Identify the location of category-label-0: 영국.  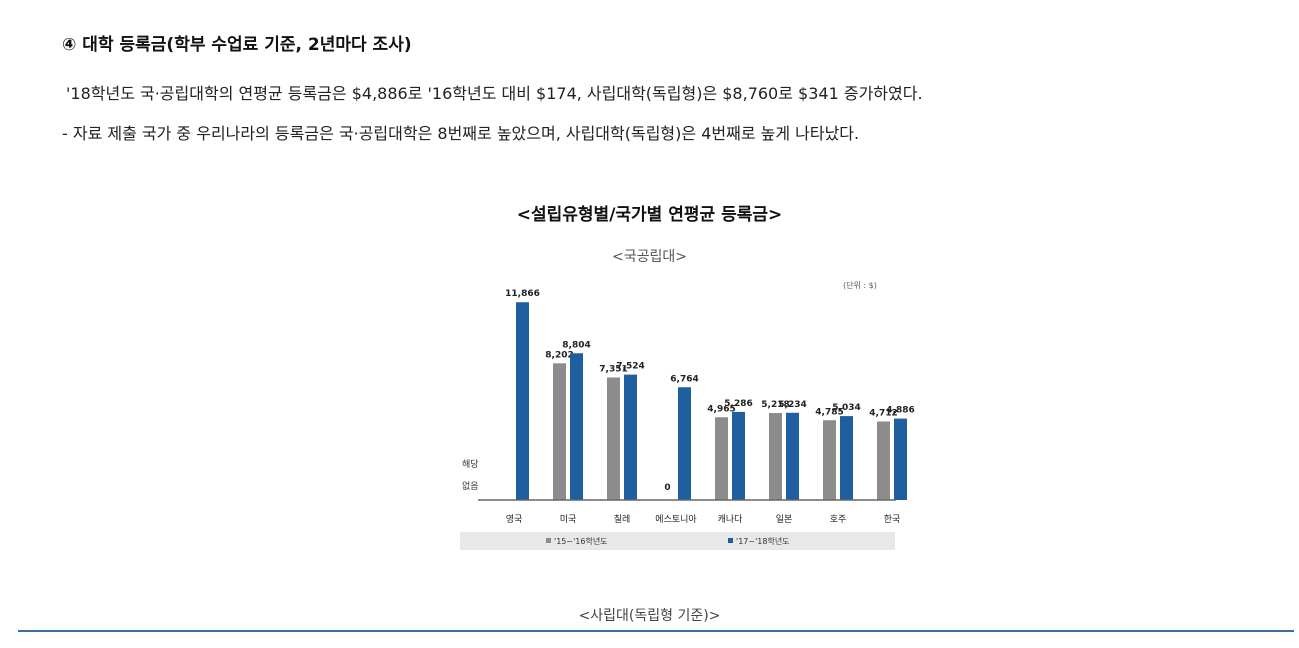
(514, 519).